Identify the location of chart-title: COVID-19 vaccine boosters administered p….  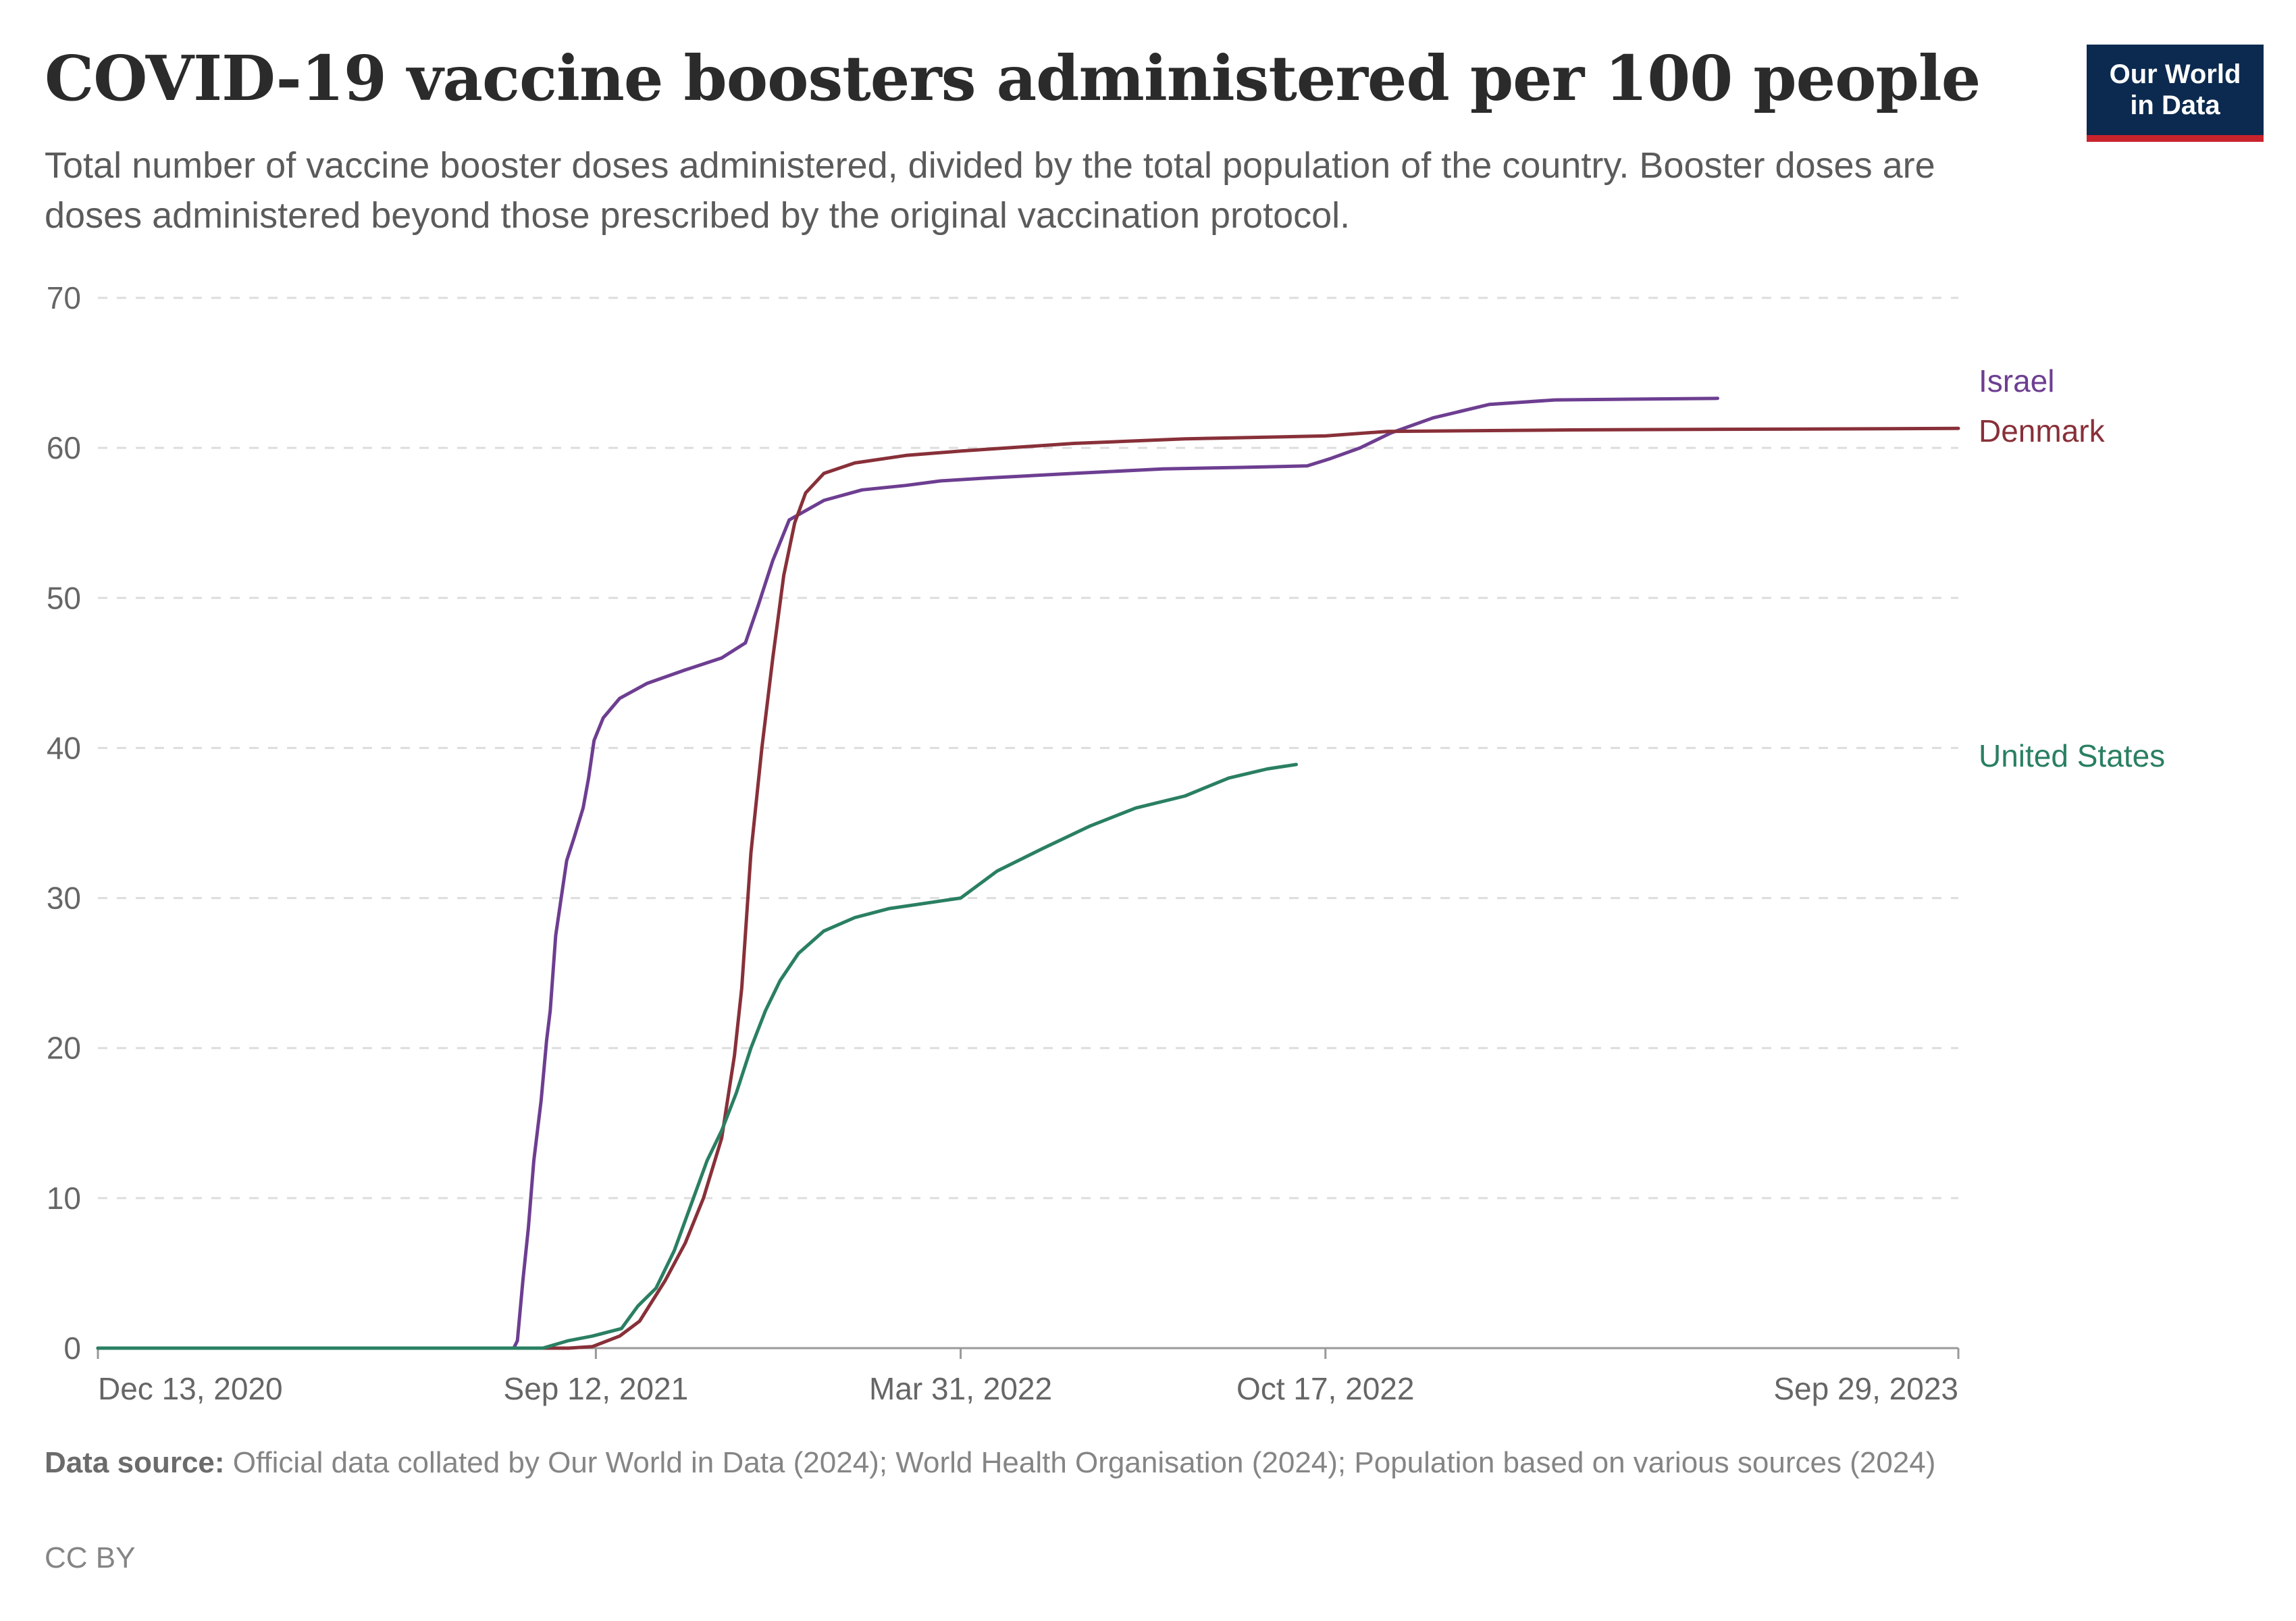
(1013, 78).